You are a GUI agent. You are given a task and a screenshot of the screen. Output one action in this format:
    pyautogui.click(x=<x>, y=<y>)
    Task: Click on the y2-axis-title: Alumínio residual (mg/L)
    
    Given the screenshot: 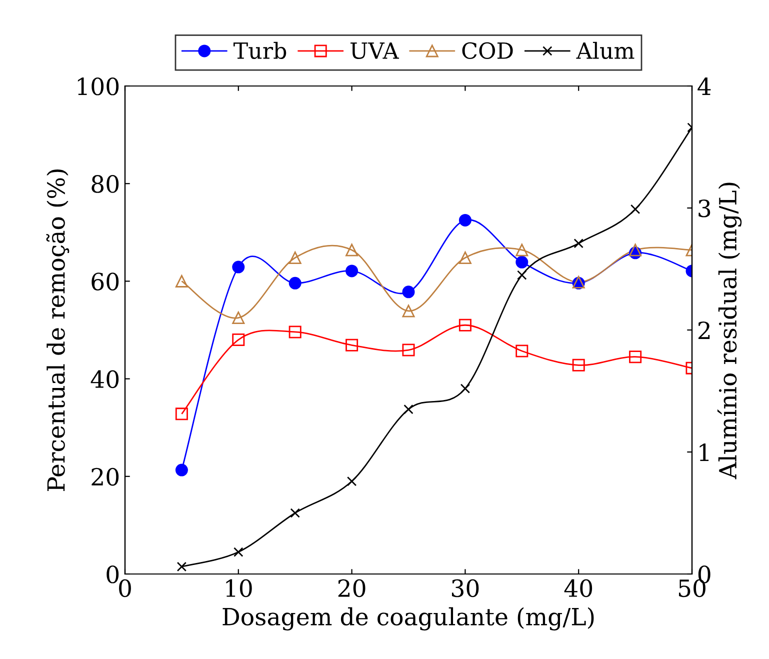 What is the action you would take?
    pyautogui.click(x=729, y=331)
    